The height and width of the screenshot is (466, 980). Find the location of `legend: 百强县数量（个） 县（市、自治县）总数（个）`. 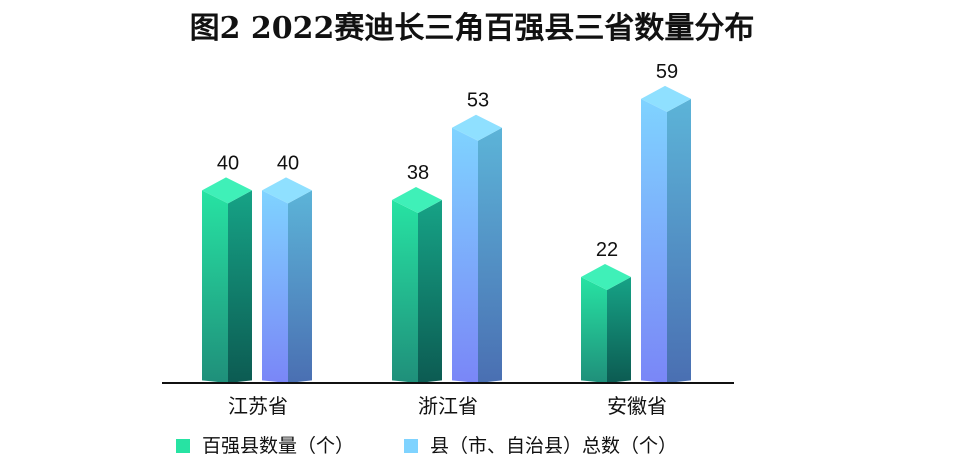

legend: 百强县数量（个） 县（市、自治县）总数（个） is located at coordinates (426, 446).